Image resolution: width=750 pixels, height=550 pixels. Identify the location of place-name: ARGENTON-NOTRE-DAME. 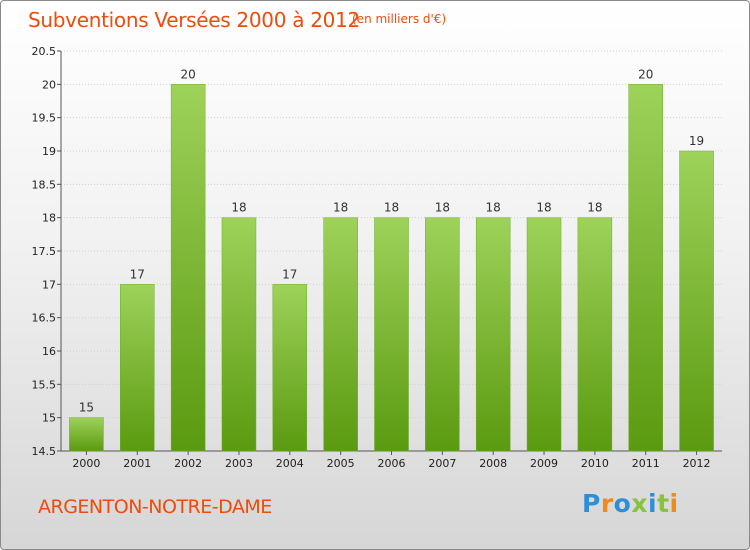
(155, 507).